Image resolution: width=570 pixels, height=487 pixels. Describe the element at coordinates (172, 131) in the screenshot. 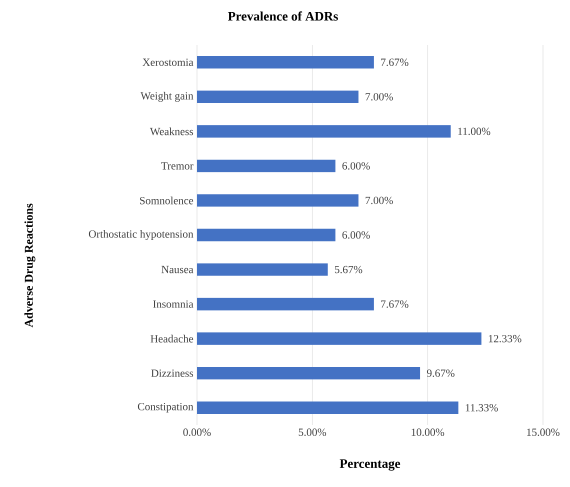

I see `y-tick-label: Weakness` at that location.